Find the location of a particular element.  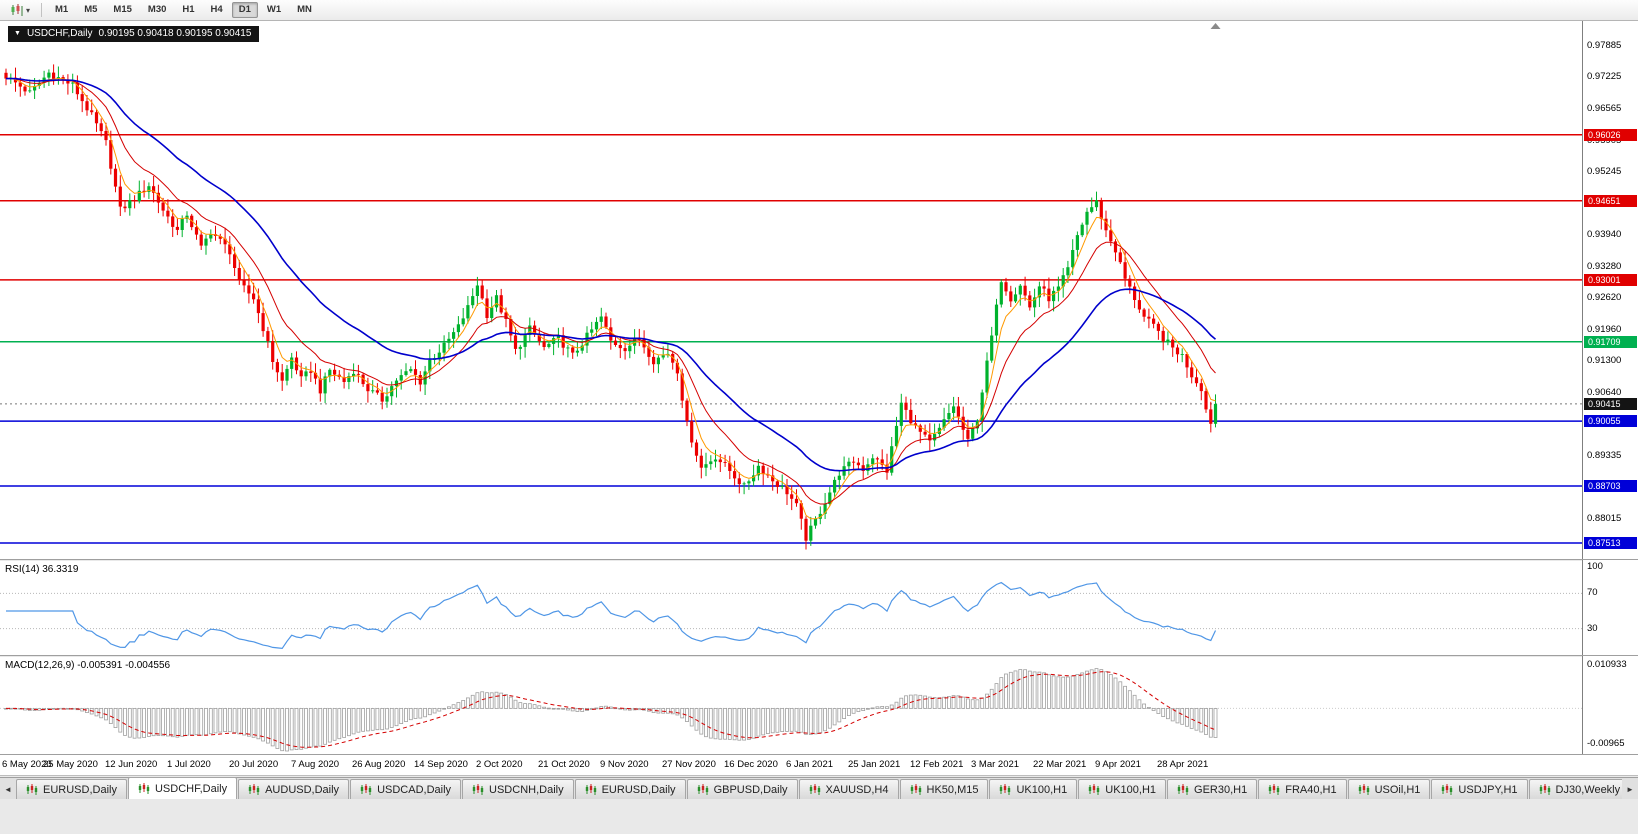

chart-tab-label: EURUSD,Daily is located at coordinates (638, 789).